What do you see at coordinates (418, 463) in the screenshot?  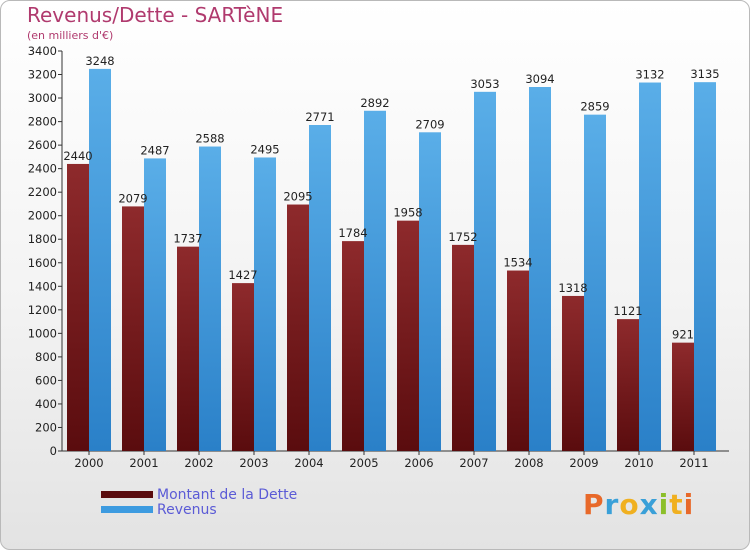 I see `x-tick-label: 2006` at bounding box center [418, 463].